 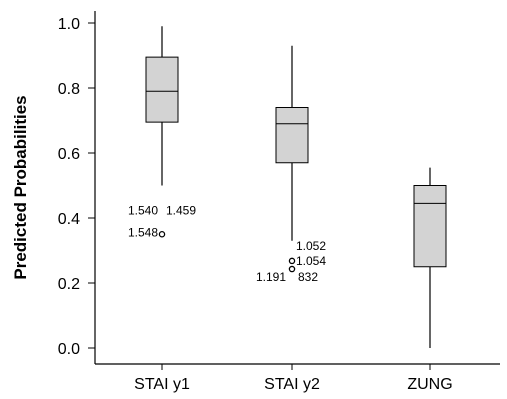 I want to click on outlier-label: 1.548, so click(x=143, y=232).